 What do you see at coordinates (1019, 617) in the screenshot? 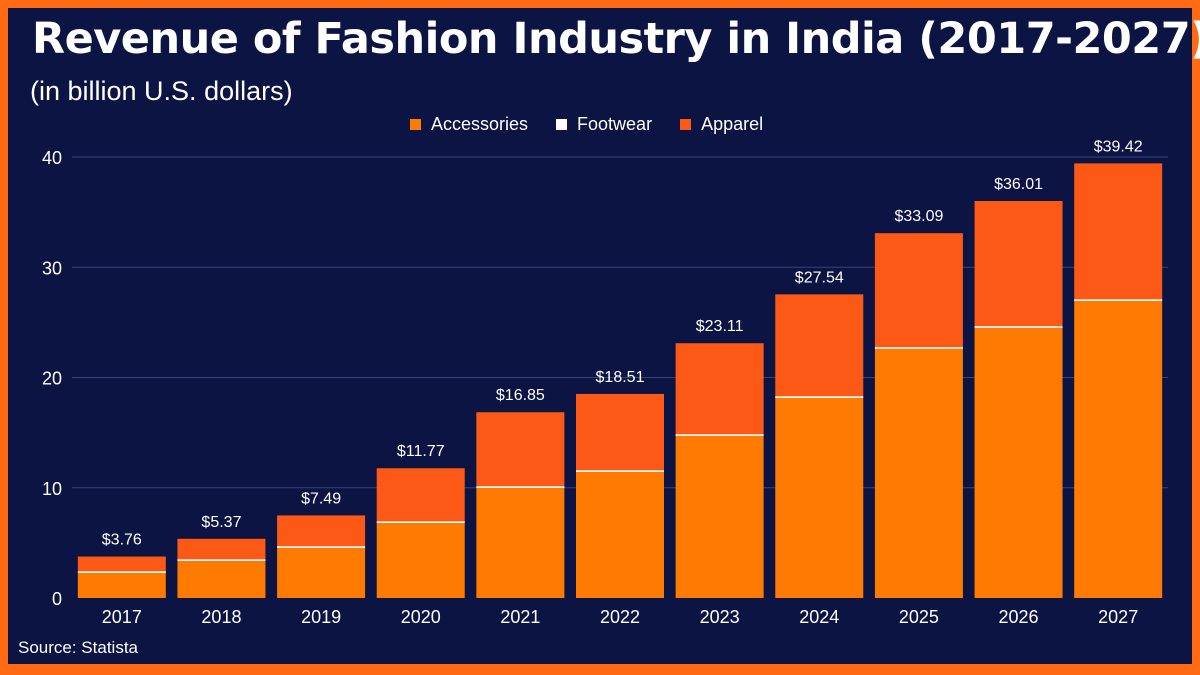
I see `x-tick-label: 2026` at bounding box center [1019, 617].